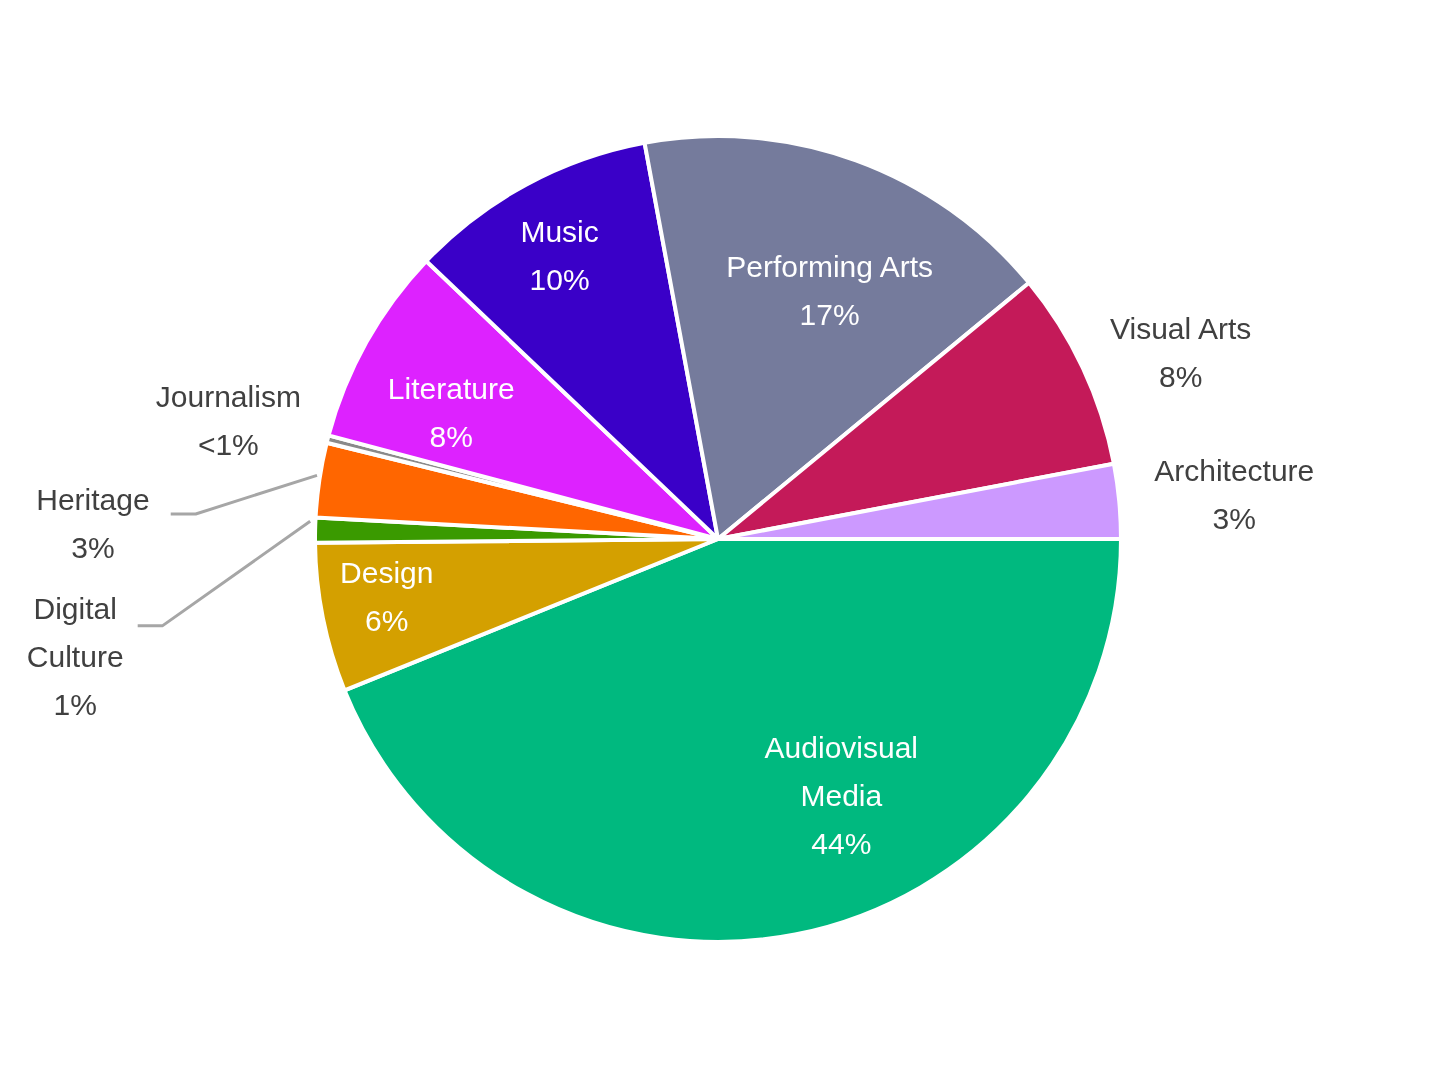 This screenshot has height=1077, width=1436. Describe the element at coordinates (75, 704) in the screenshot. I see `data-label: 1%` at that location.